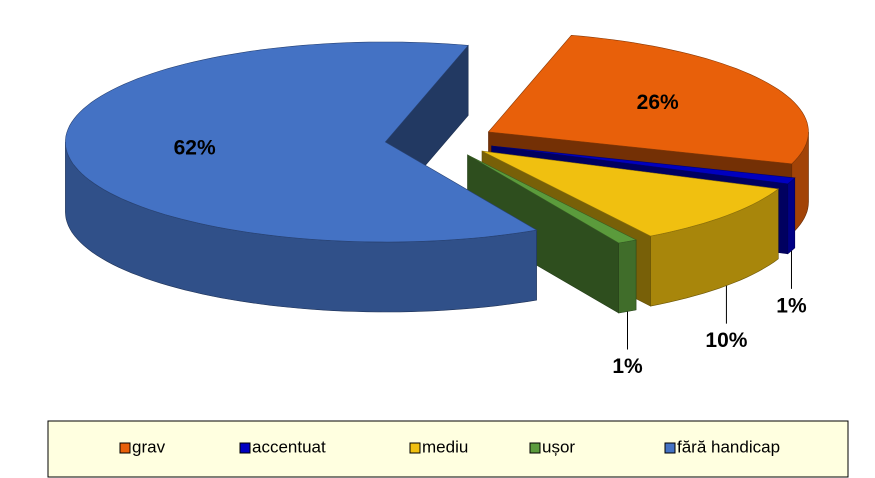 Image resolution: width=875 pixels, height=478 pixels. Describe the element at coordinates (658, 102) in the screenshot. I see `value-label: 26%` at that location.